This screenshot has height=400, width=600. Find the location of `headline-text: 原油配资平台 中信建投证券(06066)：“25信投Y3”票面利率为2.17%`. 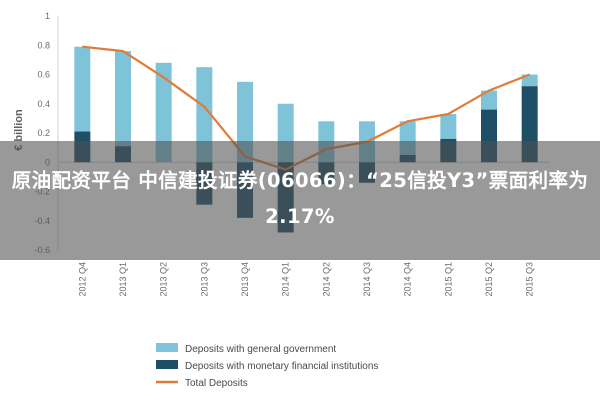

headline-text: 原油配资平台 中信建投证券(06066)：“25信投Y3”票面利率为2.17% is located at coordinates (300, 198).